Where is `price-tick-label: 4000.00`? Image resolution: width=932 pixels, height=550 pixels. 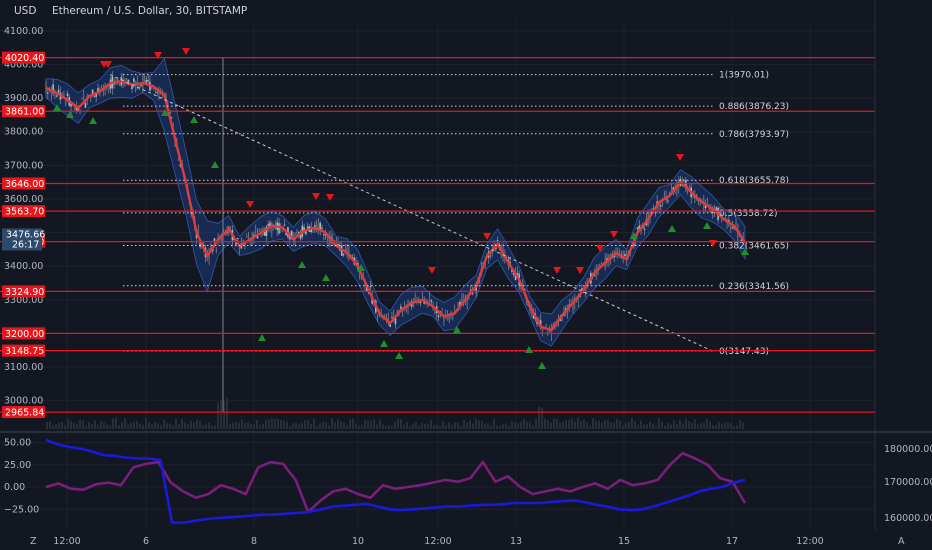 price-tick-label: 4000.00 is located at coordinates (23, 65).